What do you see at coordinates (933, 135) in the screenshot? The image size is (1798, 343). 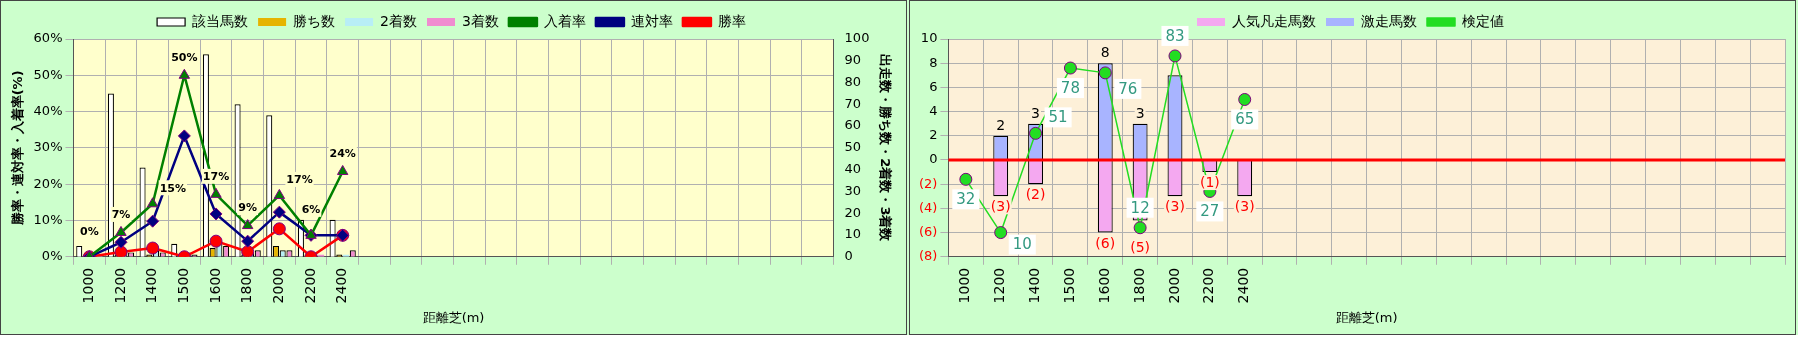 I see `y-tick-label: 2` at bounding box center [933, 135].